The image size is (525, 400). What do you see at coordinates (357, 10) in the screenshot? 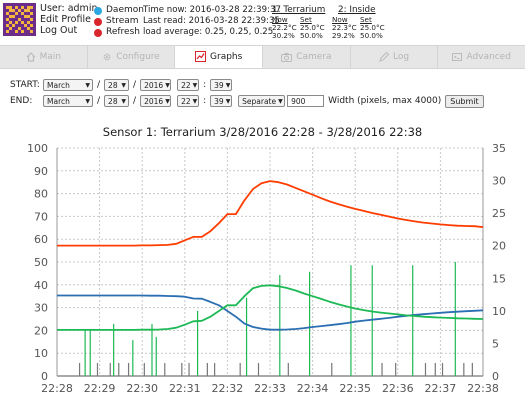
I see `sensor-title: 2: Inside` at bounding box center [357, 10].